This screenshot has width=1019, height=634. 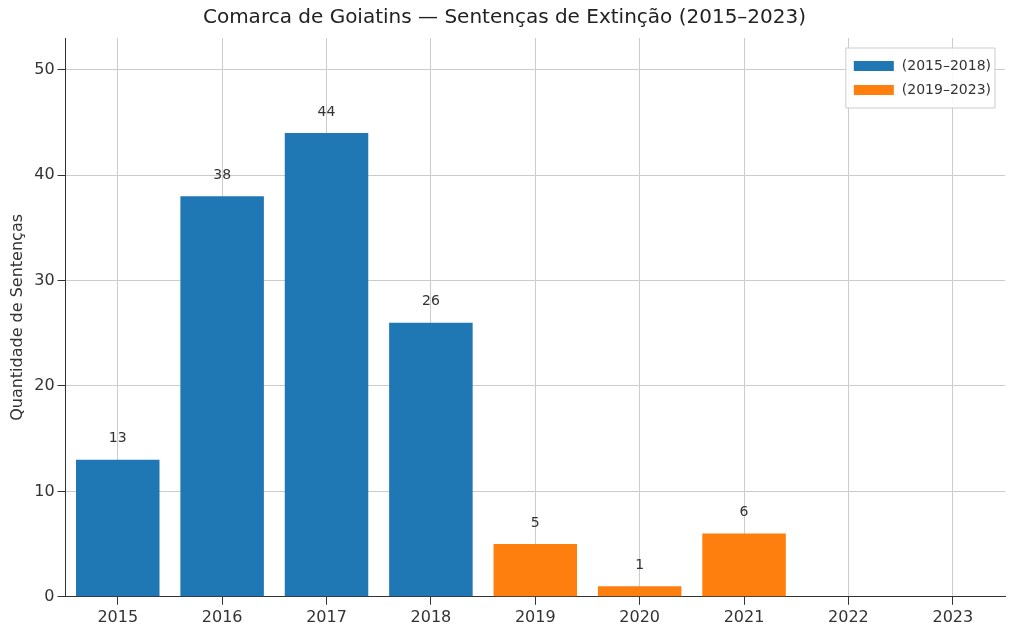 I want to click on x-tick-label: 2023, so click(x=953, y=616).